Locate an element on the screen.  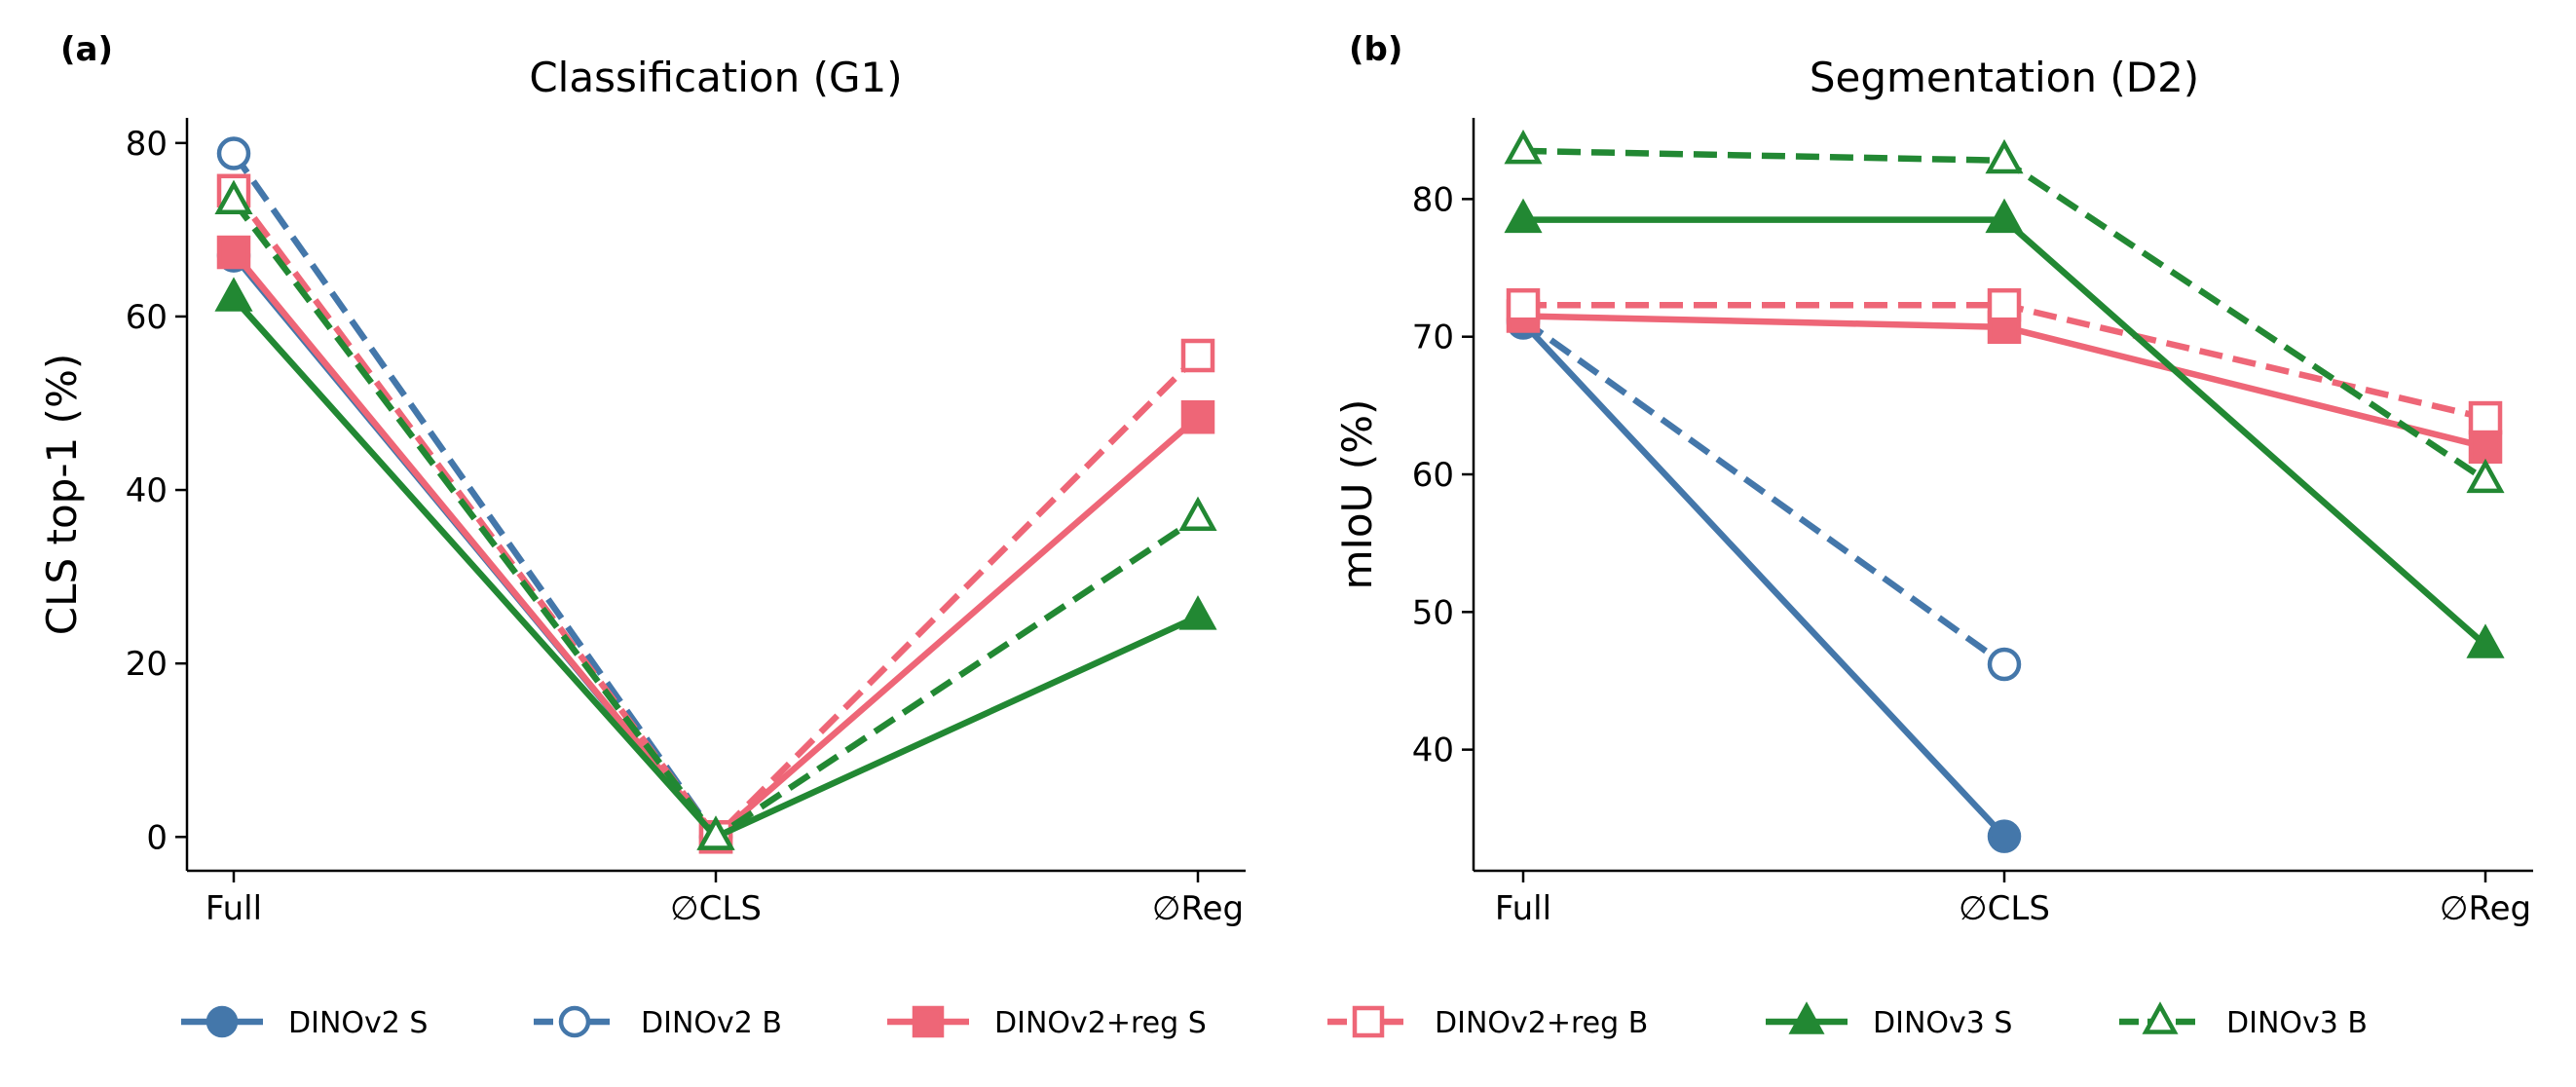
legend-label: DINOv2 B is located at coordinates (711, 1023).